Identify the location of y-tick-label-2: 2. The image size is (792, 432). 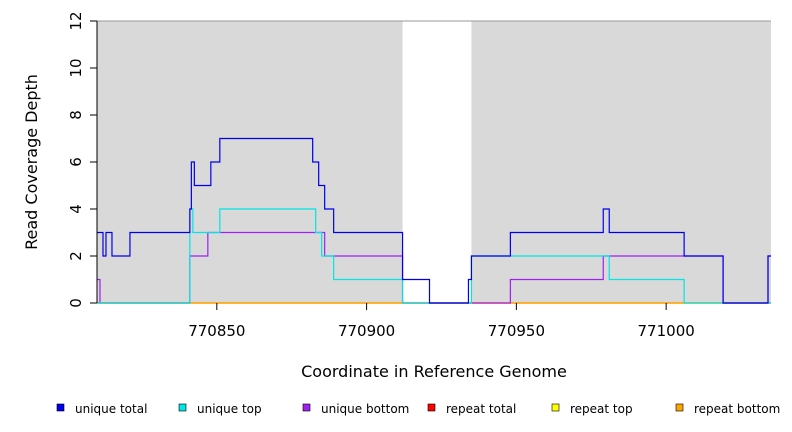
(76, 256).